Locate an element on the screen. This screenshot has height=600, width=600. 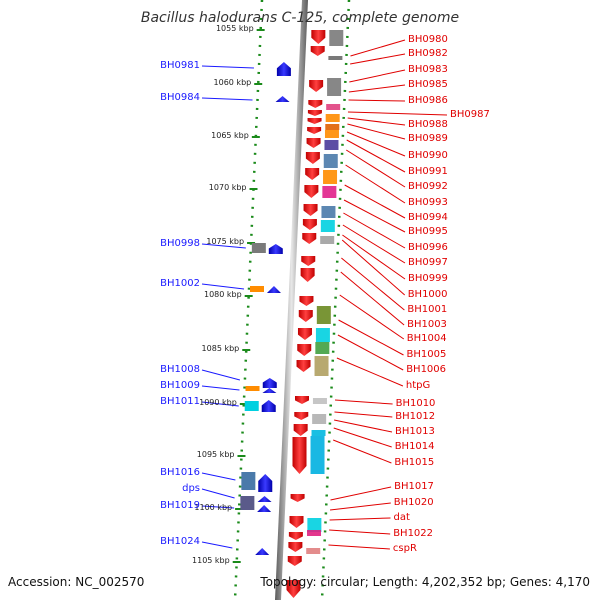
genome-backbone is located at coordinates (291, 300).